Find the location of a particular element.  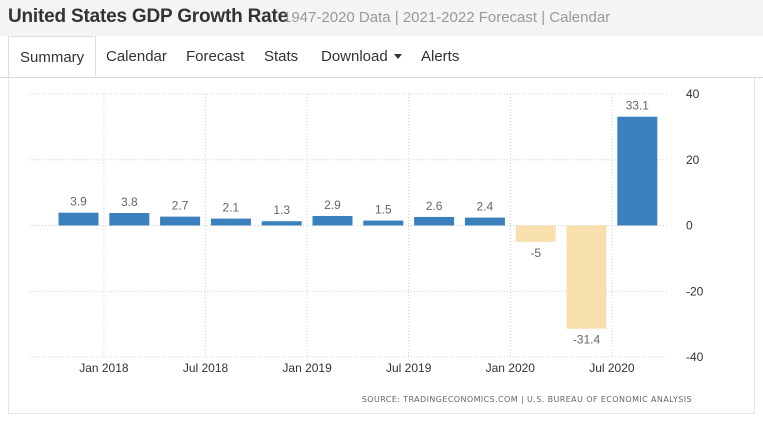

y-axis-ticks: 40 20 0 -20 -40 is located at coordinates (695, 225).